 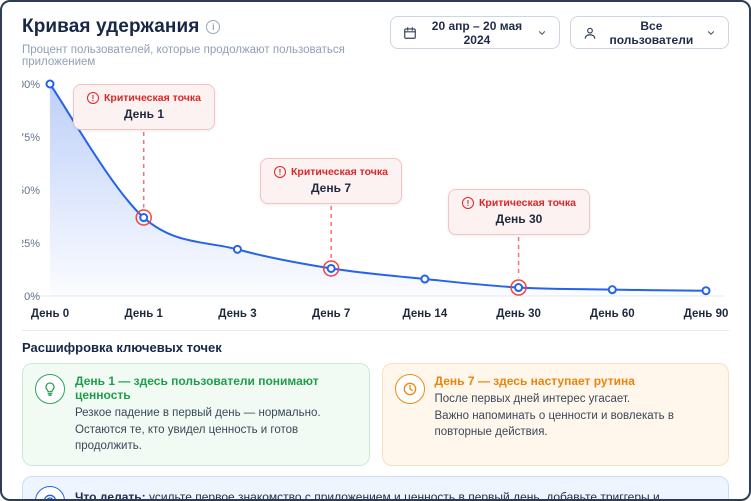 What do you see at coordinates (50, 389) in the screenshot?
I see `lightbulb-icon` at bounding box center [50, 389].